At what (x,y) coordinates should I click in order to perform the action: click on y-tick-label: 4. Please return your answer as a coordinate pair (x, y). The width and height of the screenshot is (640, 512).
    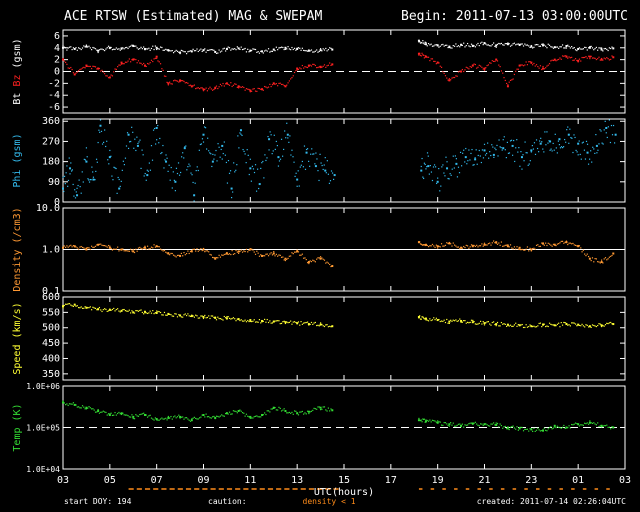
    Looking at the image, I should click on (57, 48).